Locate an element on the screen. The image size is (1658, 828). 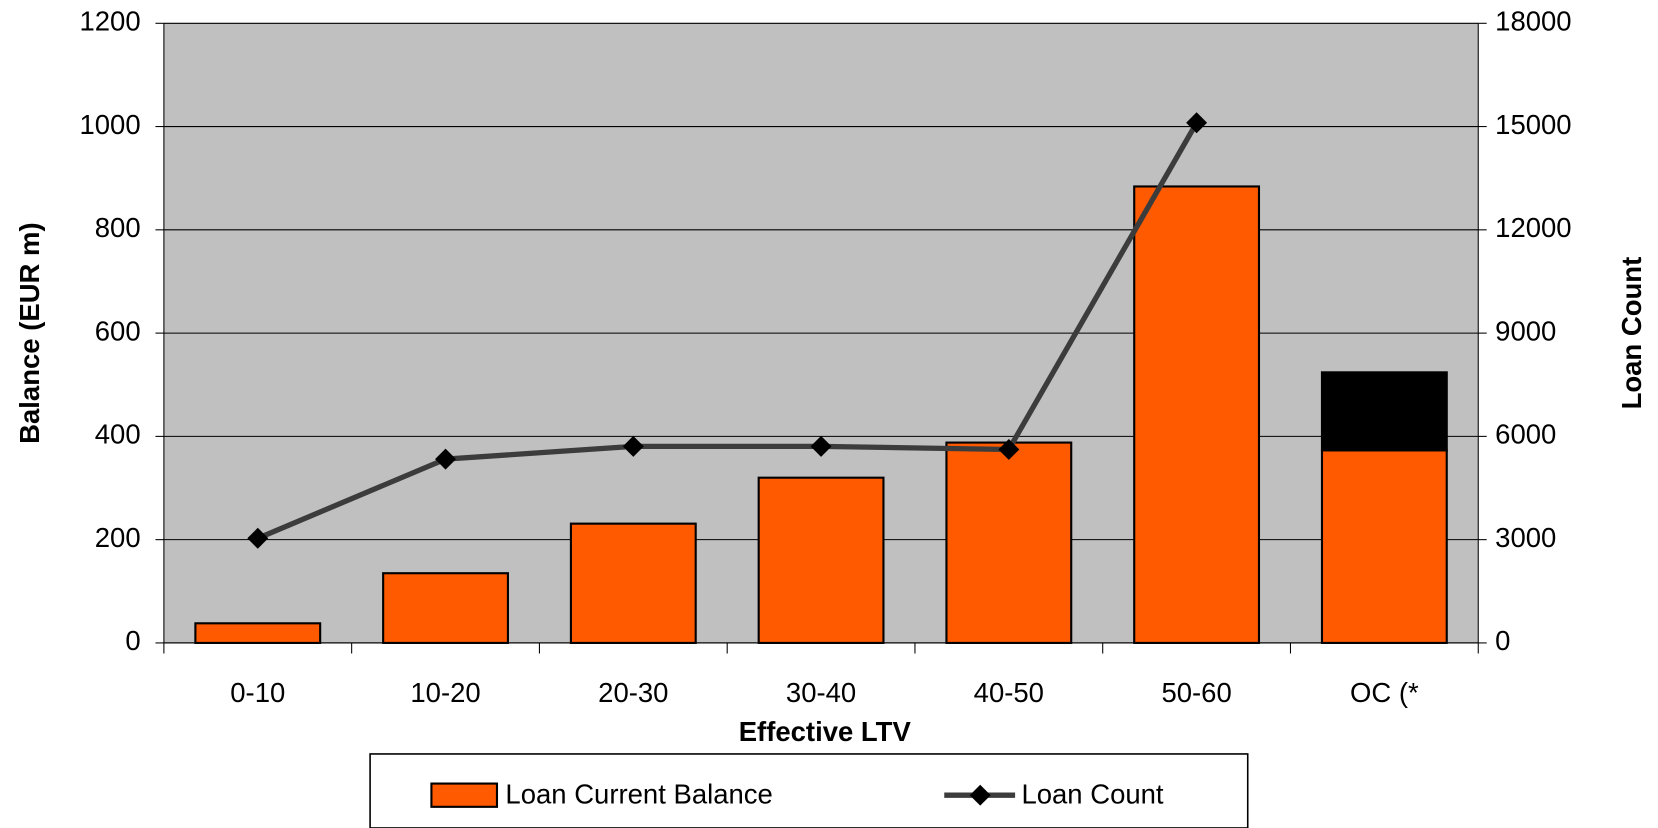
y2-tick-label: 15000 is located at coordinates (1533, 124).